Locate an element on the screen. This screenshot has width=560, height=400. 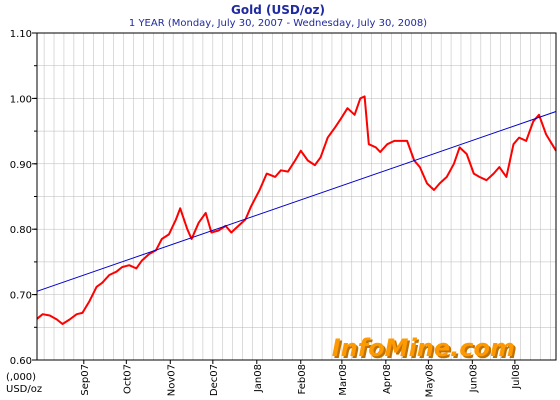
y-tick-label: 1.00 is located at coordinates (21, 99).